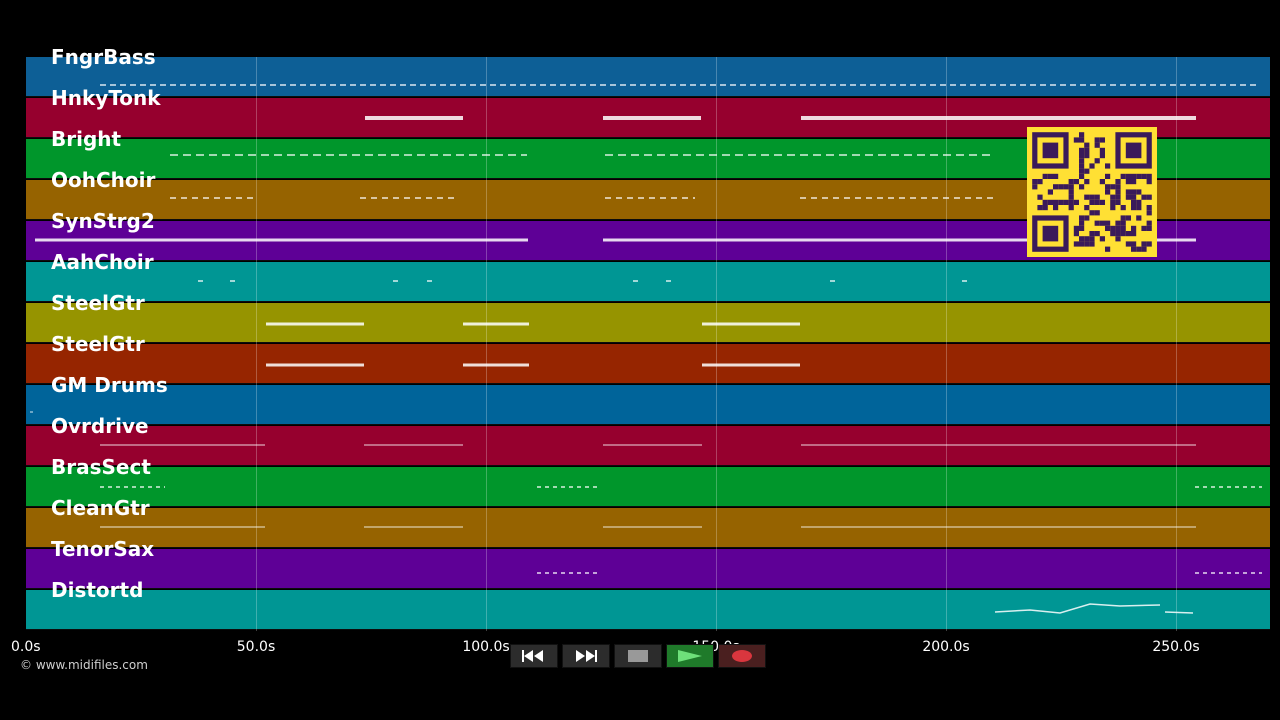 This screenshot has width=1280, height=720. I want to click on track-label: AahChoir, so click(102, 262).